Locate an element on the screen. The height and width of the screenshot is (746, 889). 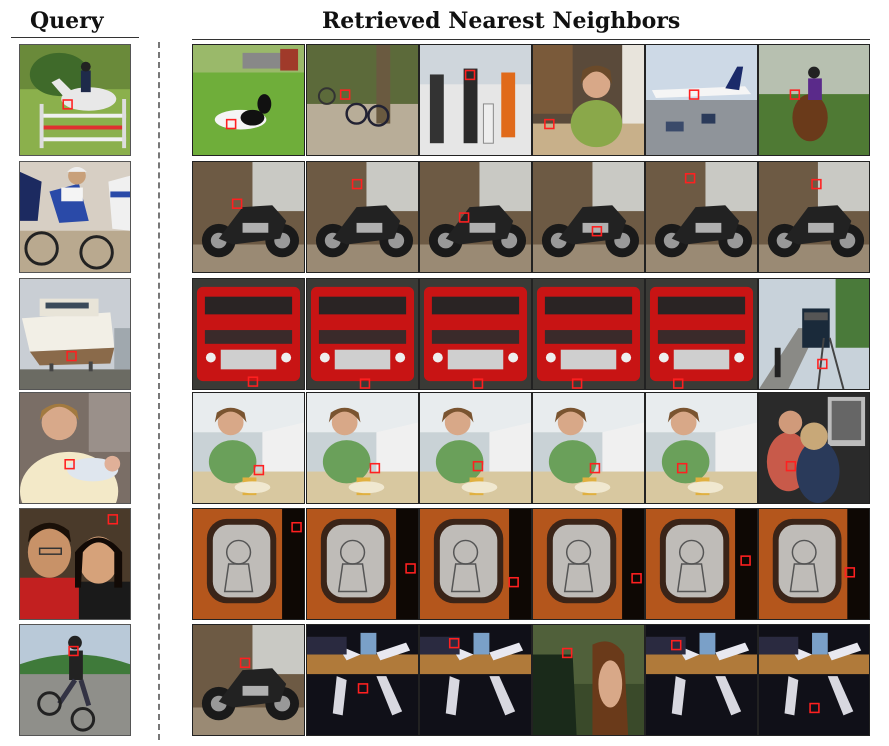
retrieved-title: Retrieved Nearest Neighbors is located at coordinates (501, 21).